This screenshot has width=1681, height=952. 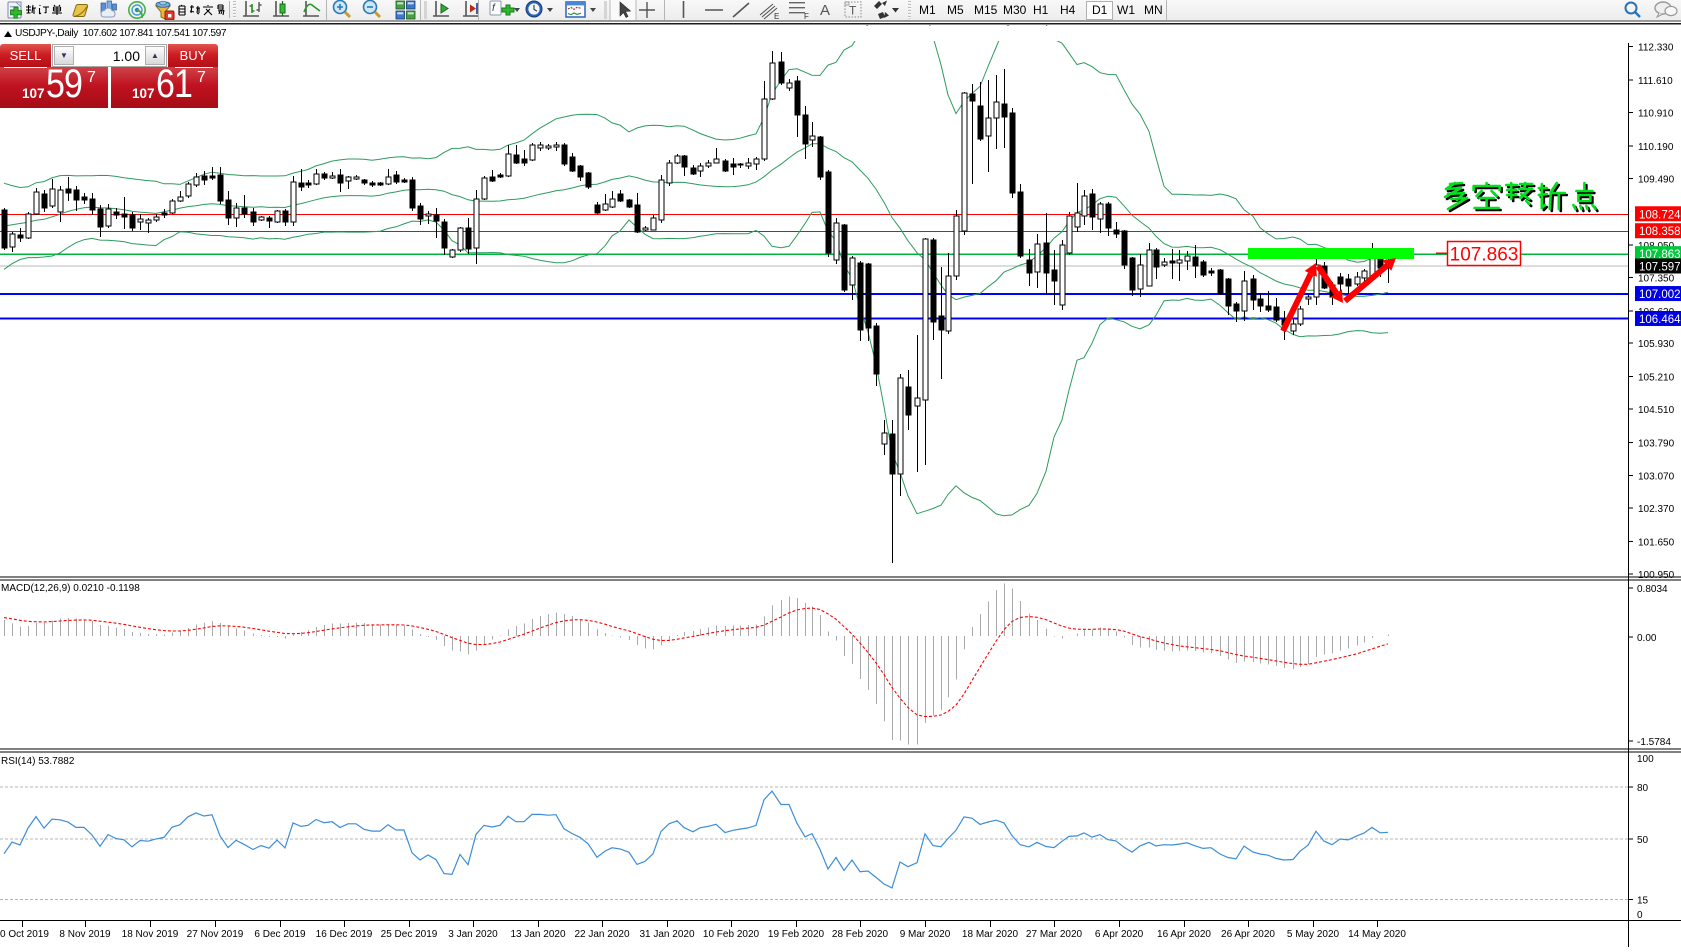 I want to click on svg-text: 107.002, so click(x=1660, y=295).